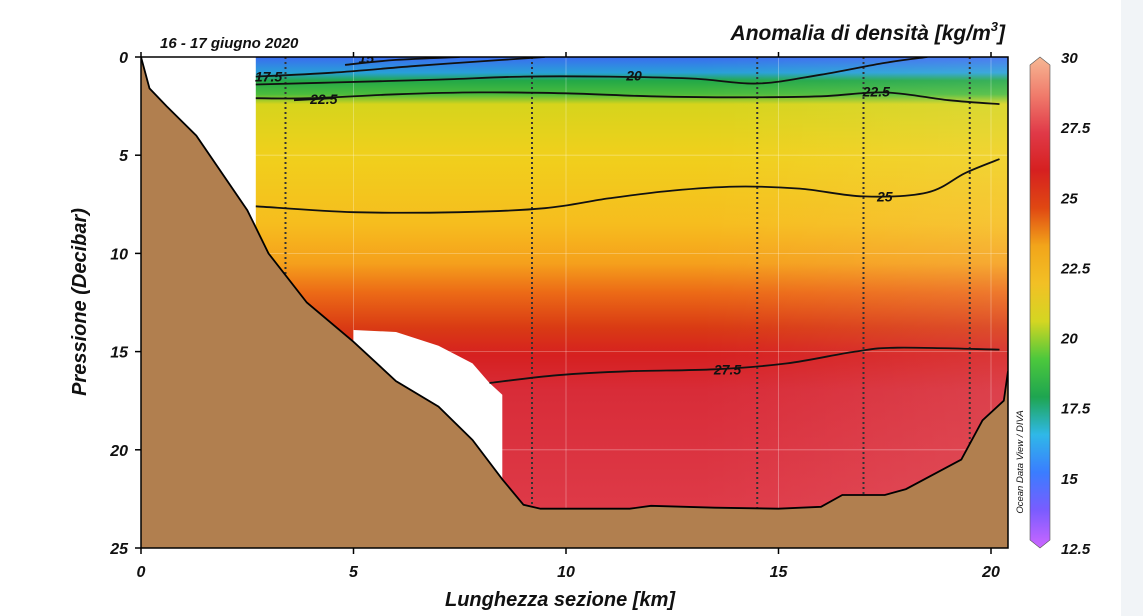 This screenshot has width=1143, height=616. Describe the element at coordinates (123, 58) in the screenshot. I see `y-tick-label-0: 0` at that location.